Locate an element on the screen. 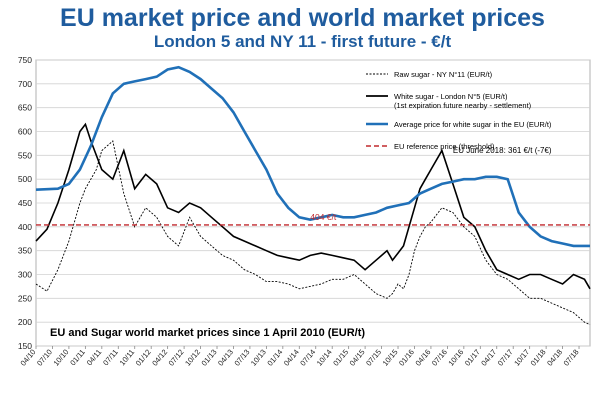  x-tick-label: 07/16 is located at coordinates (439, 358).